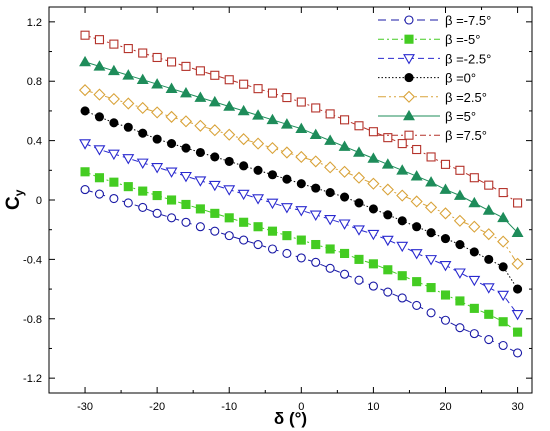  What do you see at coordinates (301, 407) in the screenshot?
I see `x-tick-label: 0` at bounding box center [301, 407].